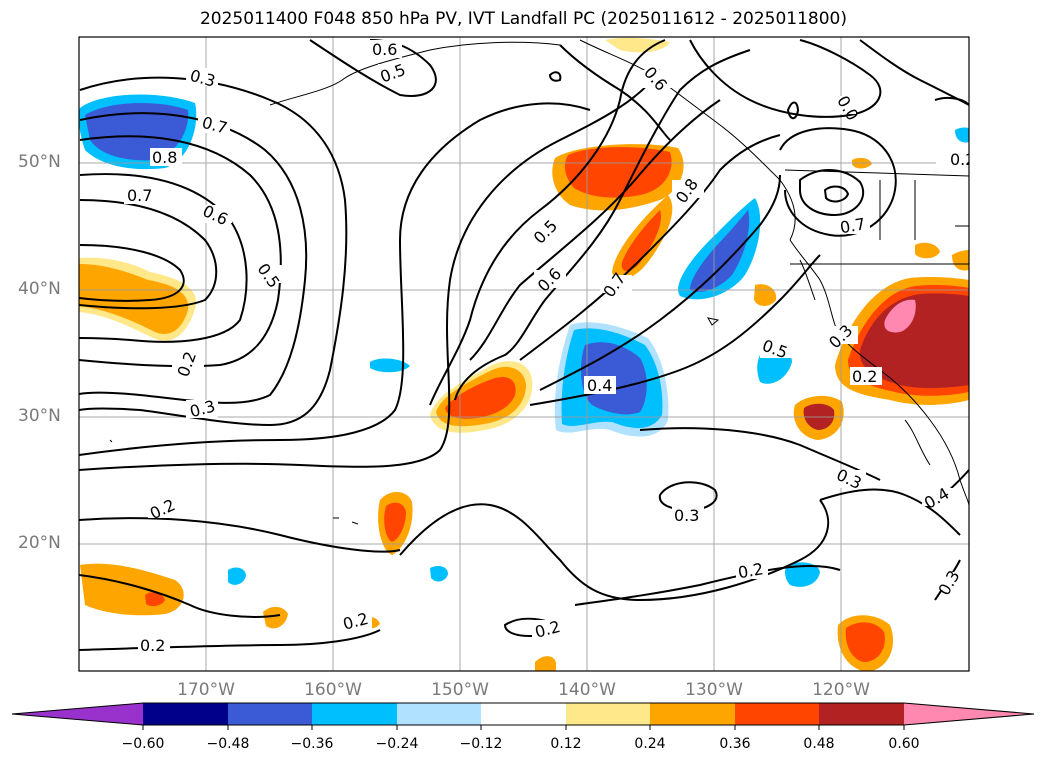 The width and height of the screenshot is (1047, 765). What do you see at coordinates (77, 714) in the screenshot?
I see `colorbar-extend-low` at bounding box center [77, 714].